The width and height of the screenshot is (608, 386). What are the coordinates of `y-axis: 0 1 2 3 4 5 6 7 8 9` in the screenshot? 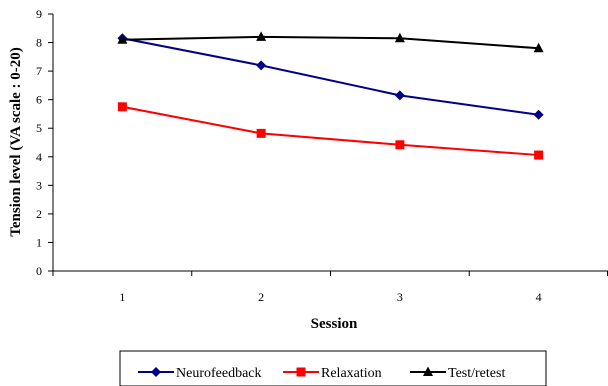 It's located at (45, 142).